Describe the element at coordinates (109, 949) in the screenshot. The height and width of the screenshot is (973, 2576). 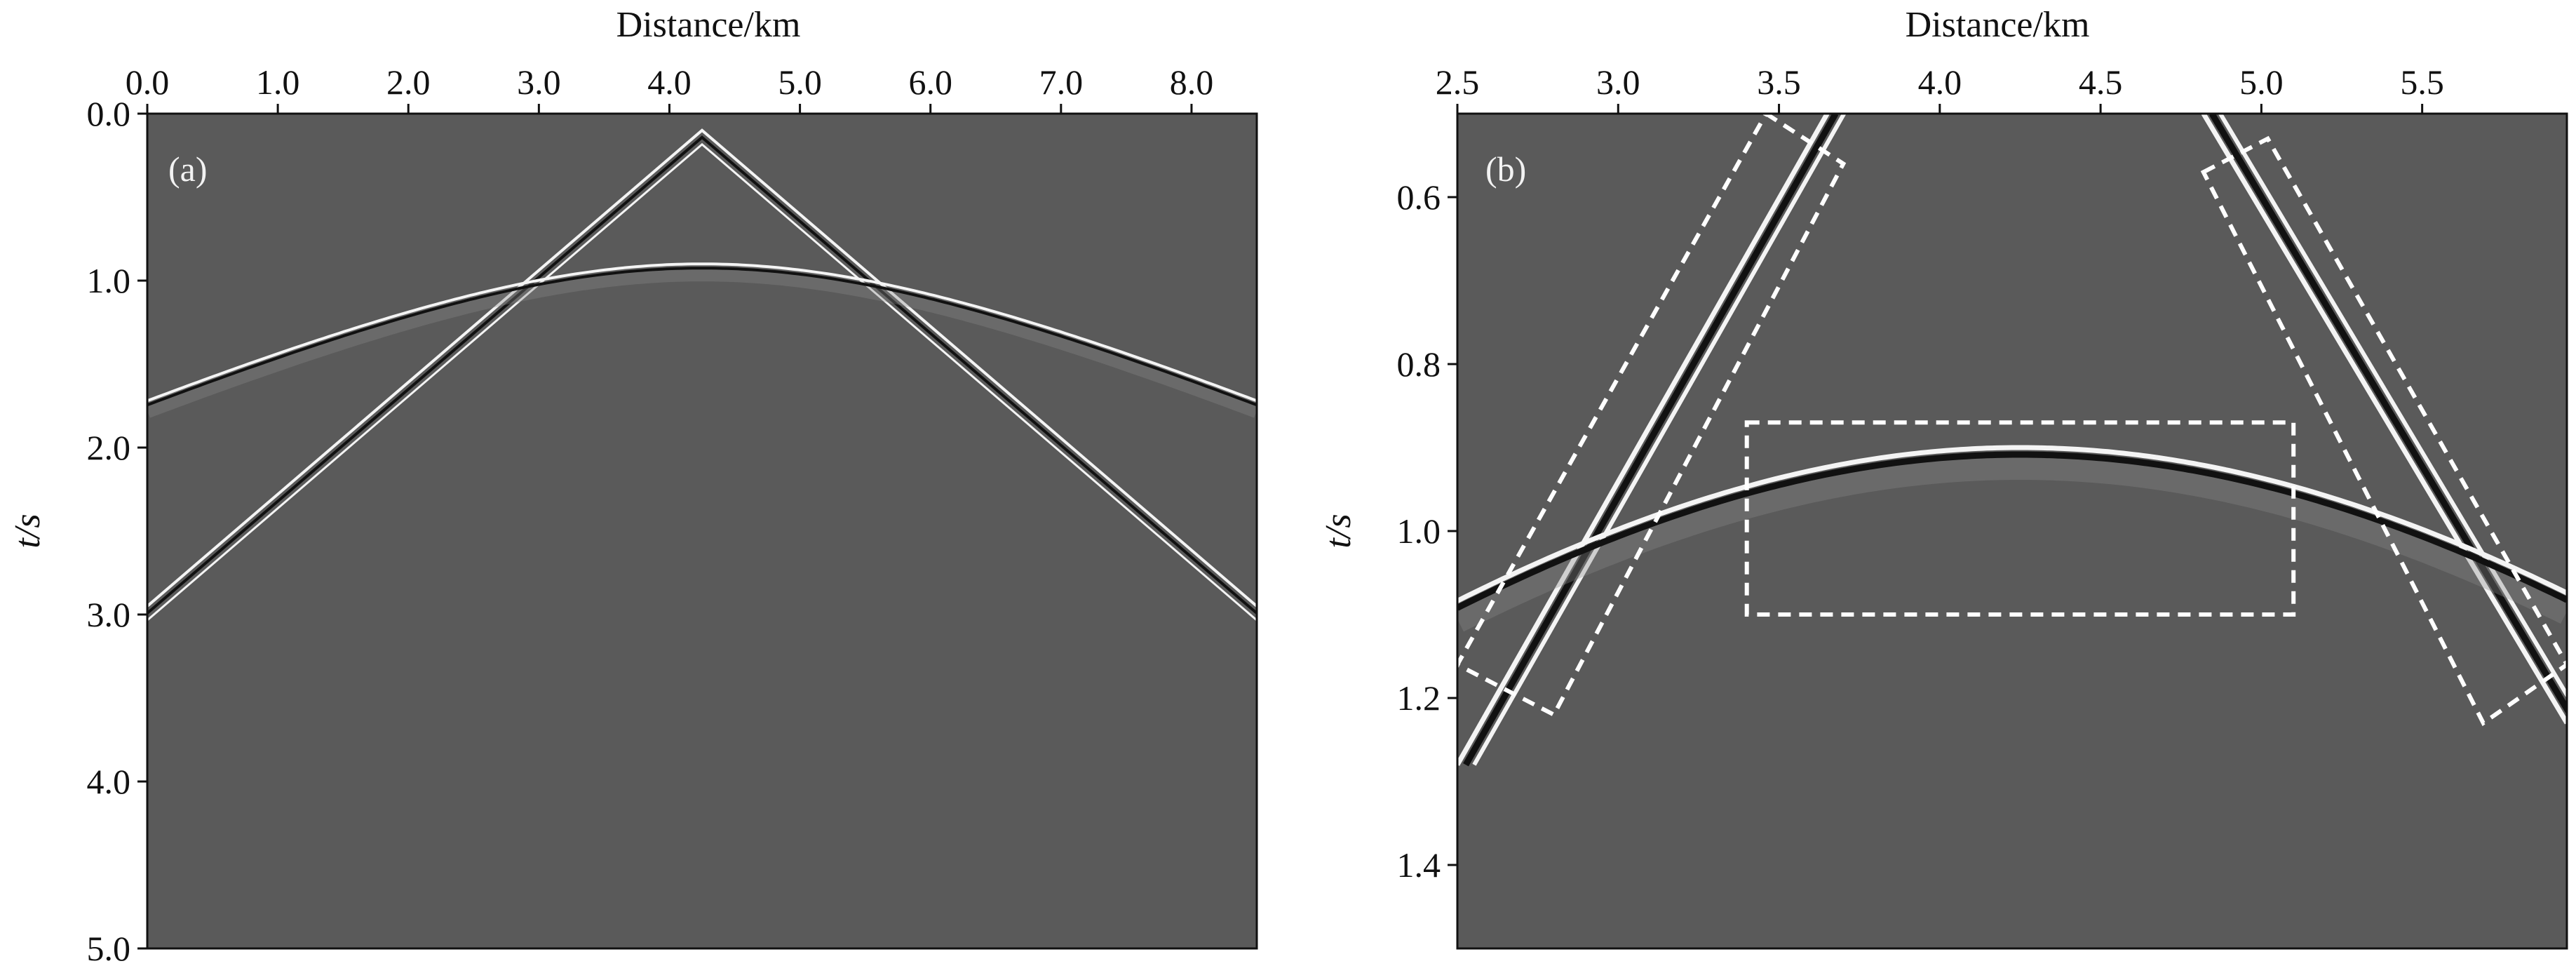
I see `panel-a-y-tick-label: 5.0` at that location.